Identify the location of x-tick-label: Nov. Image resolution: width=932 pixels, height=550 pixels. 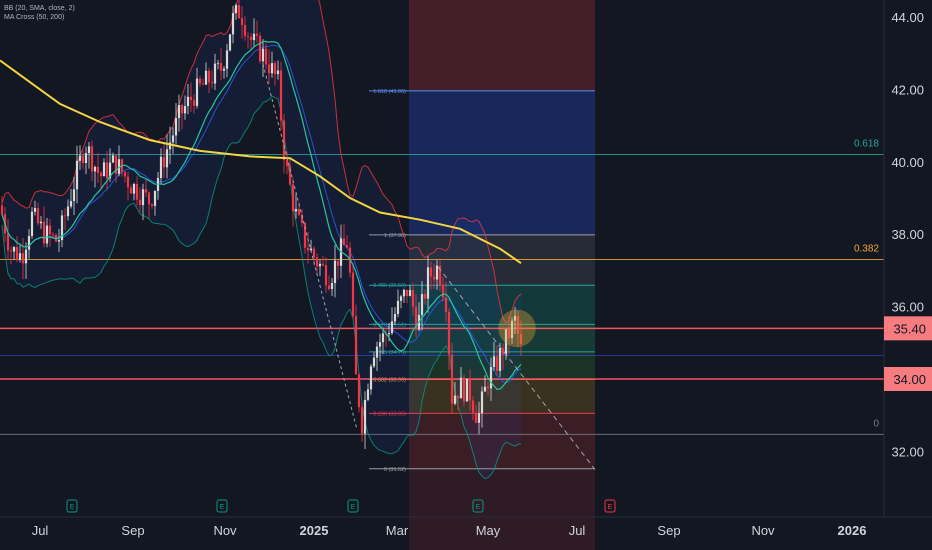
(763, 530).